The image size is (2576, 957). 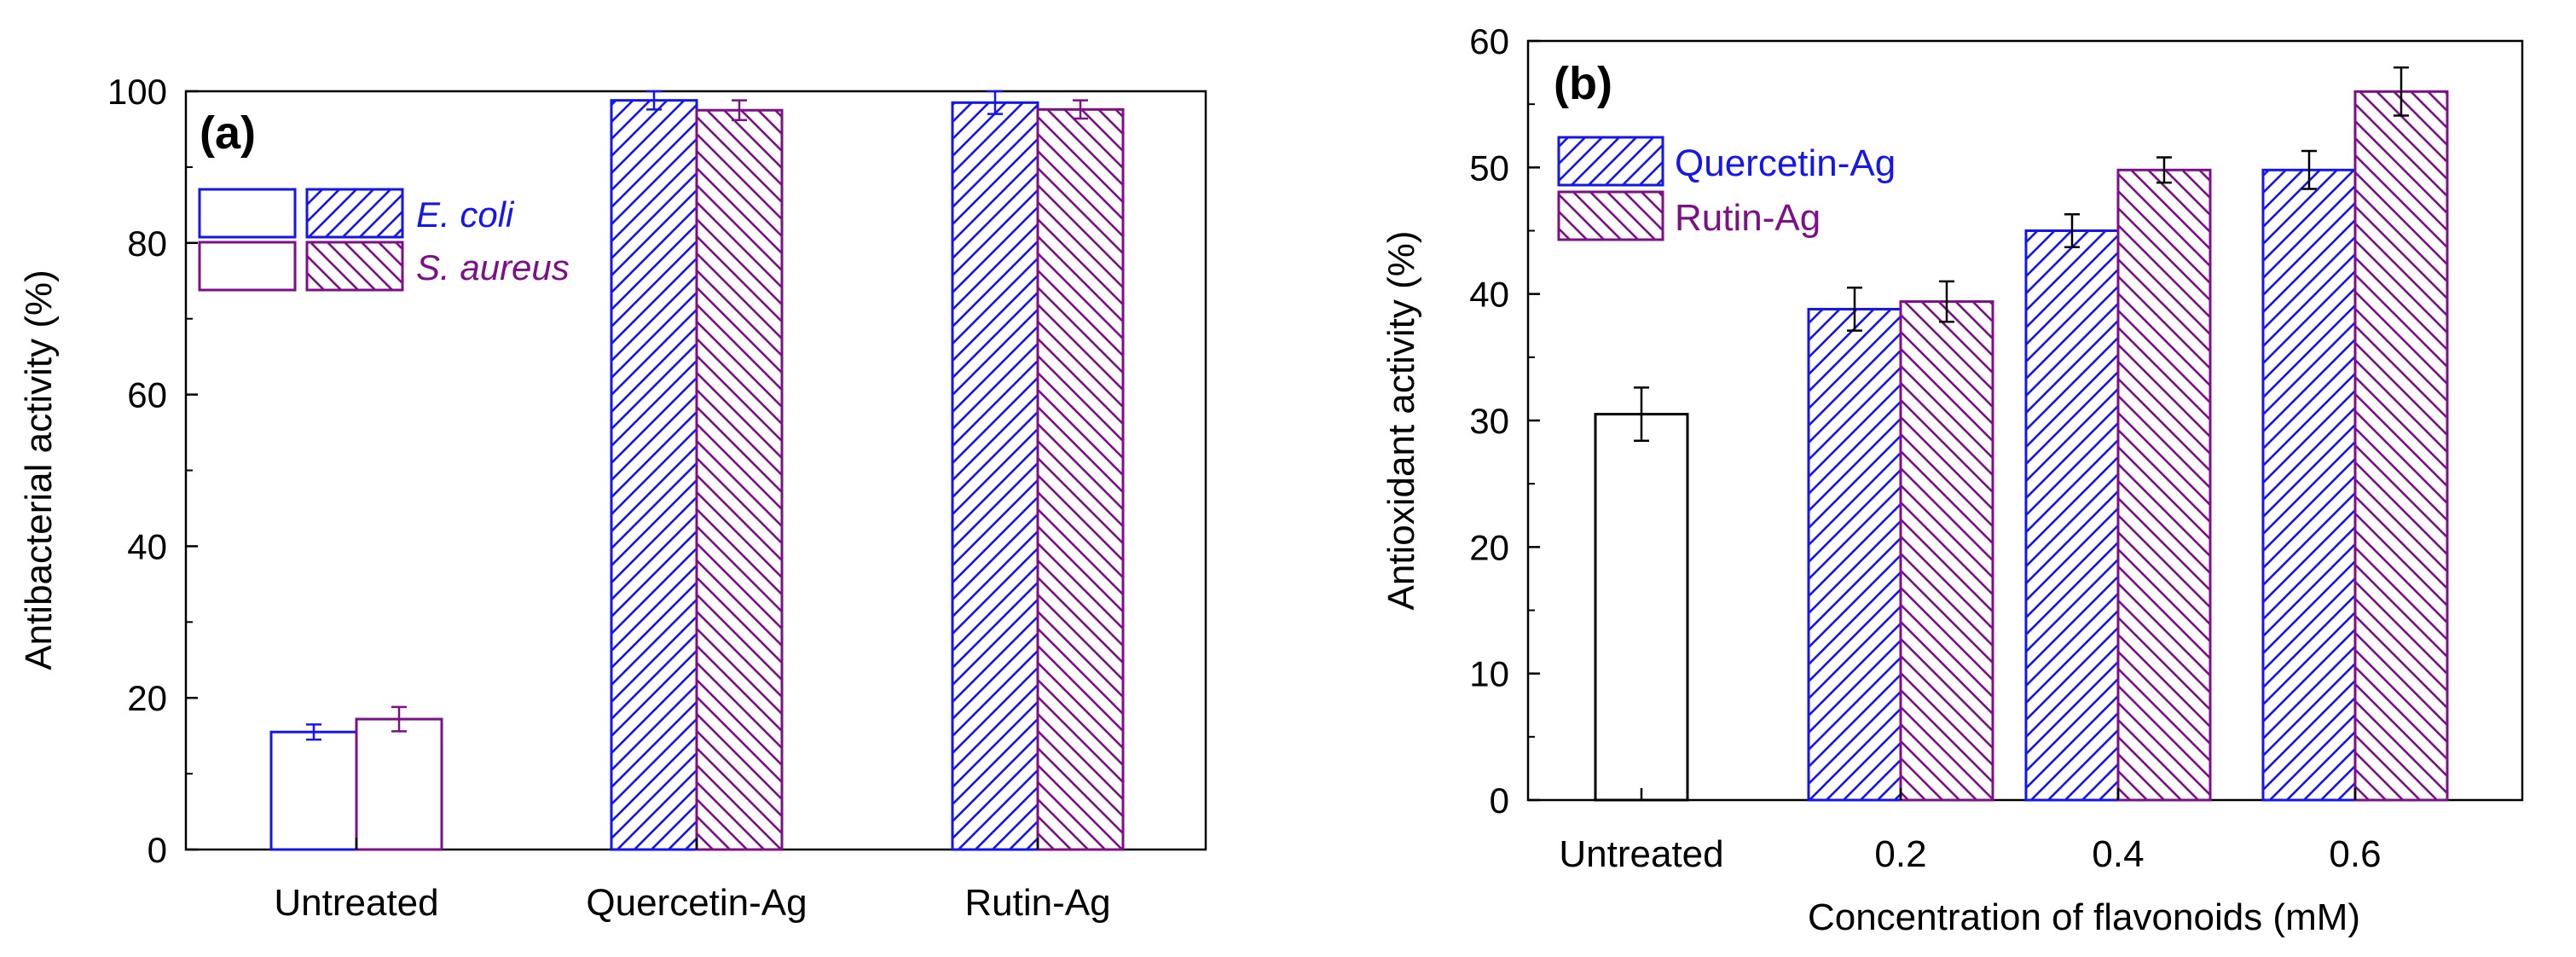 I want to click on y-axis-label: Antibacterial activity (%), so click(x=39, y=470).